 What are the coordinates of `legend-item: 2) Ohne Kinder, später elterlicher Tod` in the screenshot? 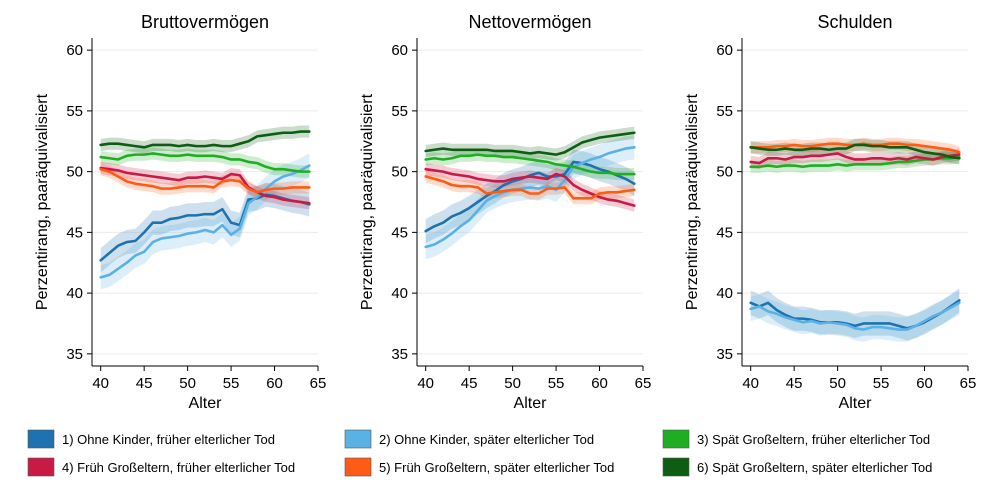 It's located at (469, 439).